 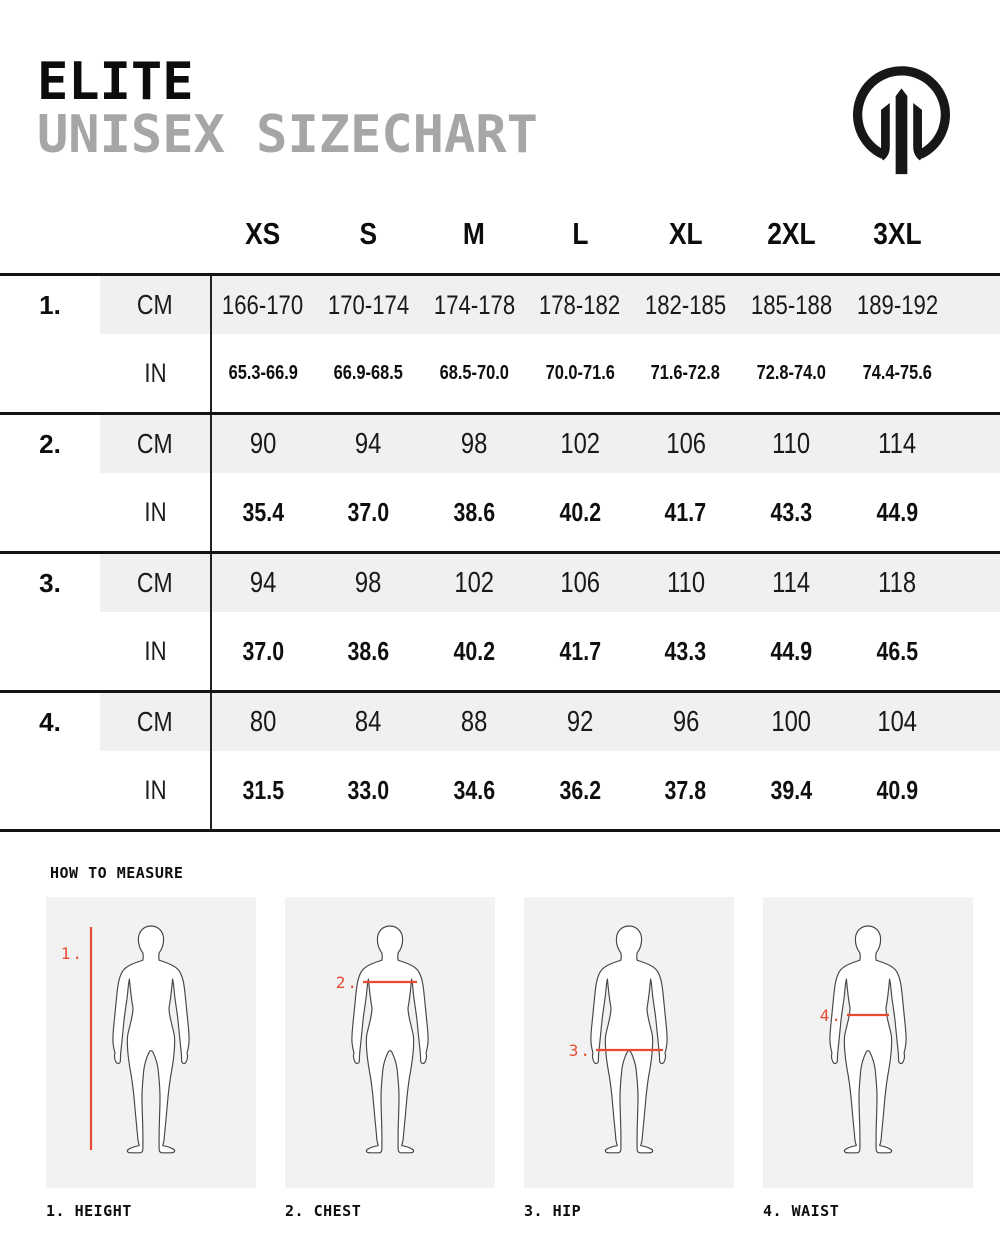 I want to click on table-cell: 110, so click(x=791, y=443).